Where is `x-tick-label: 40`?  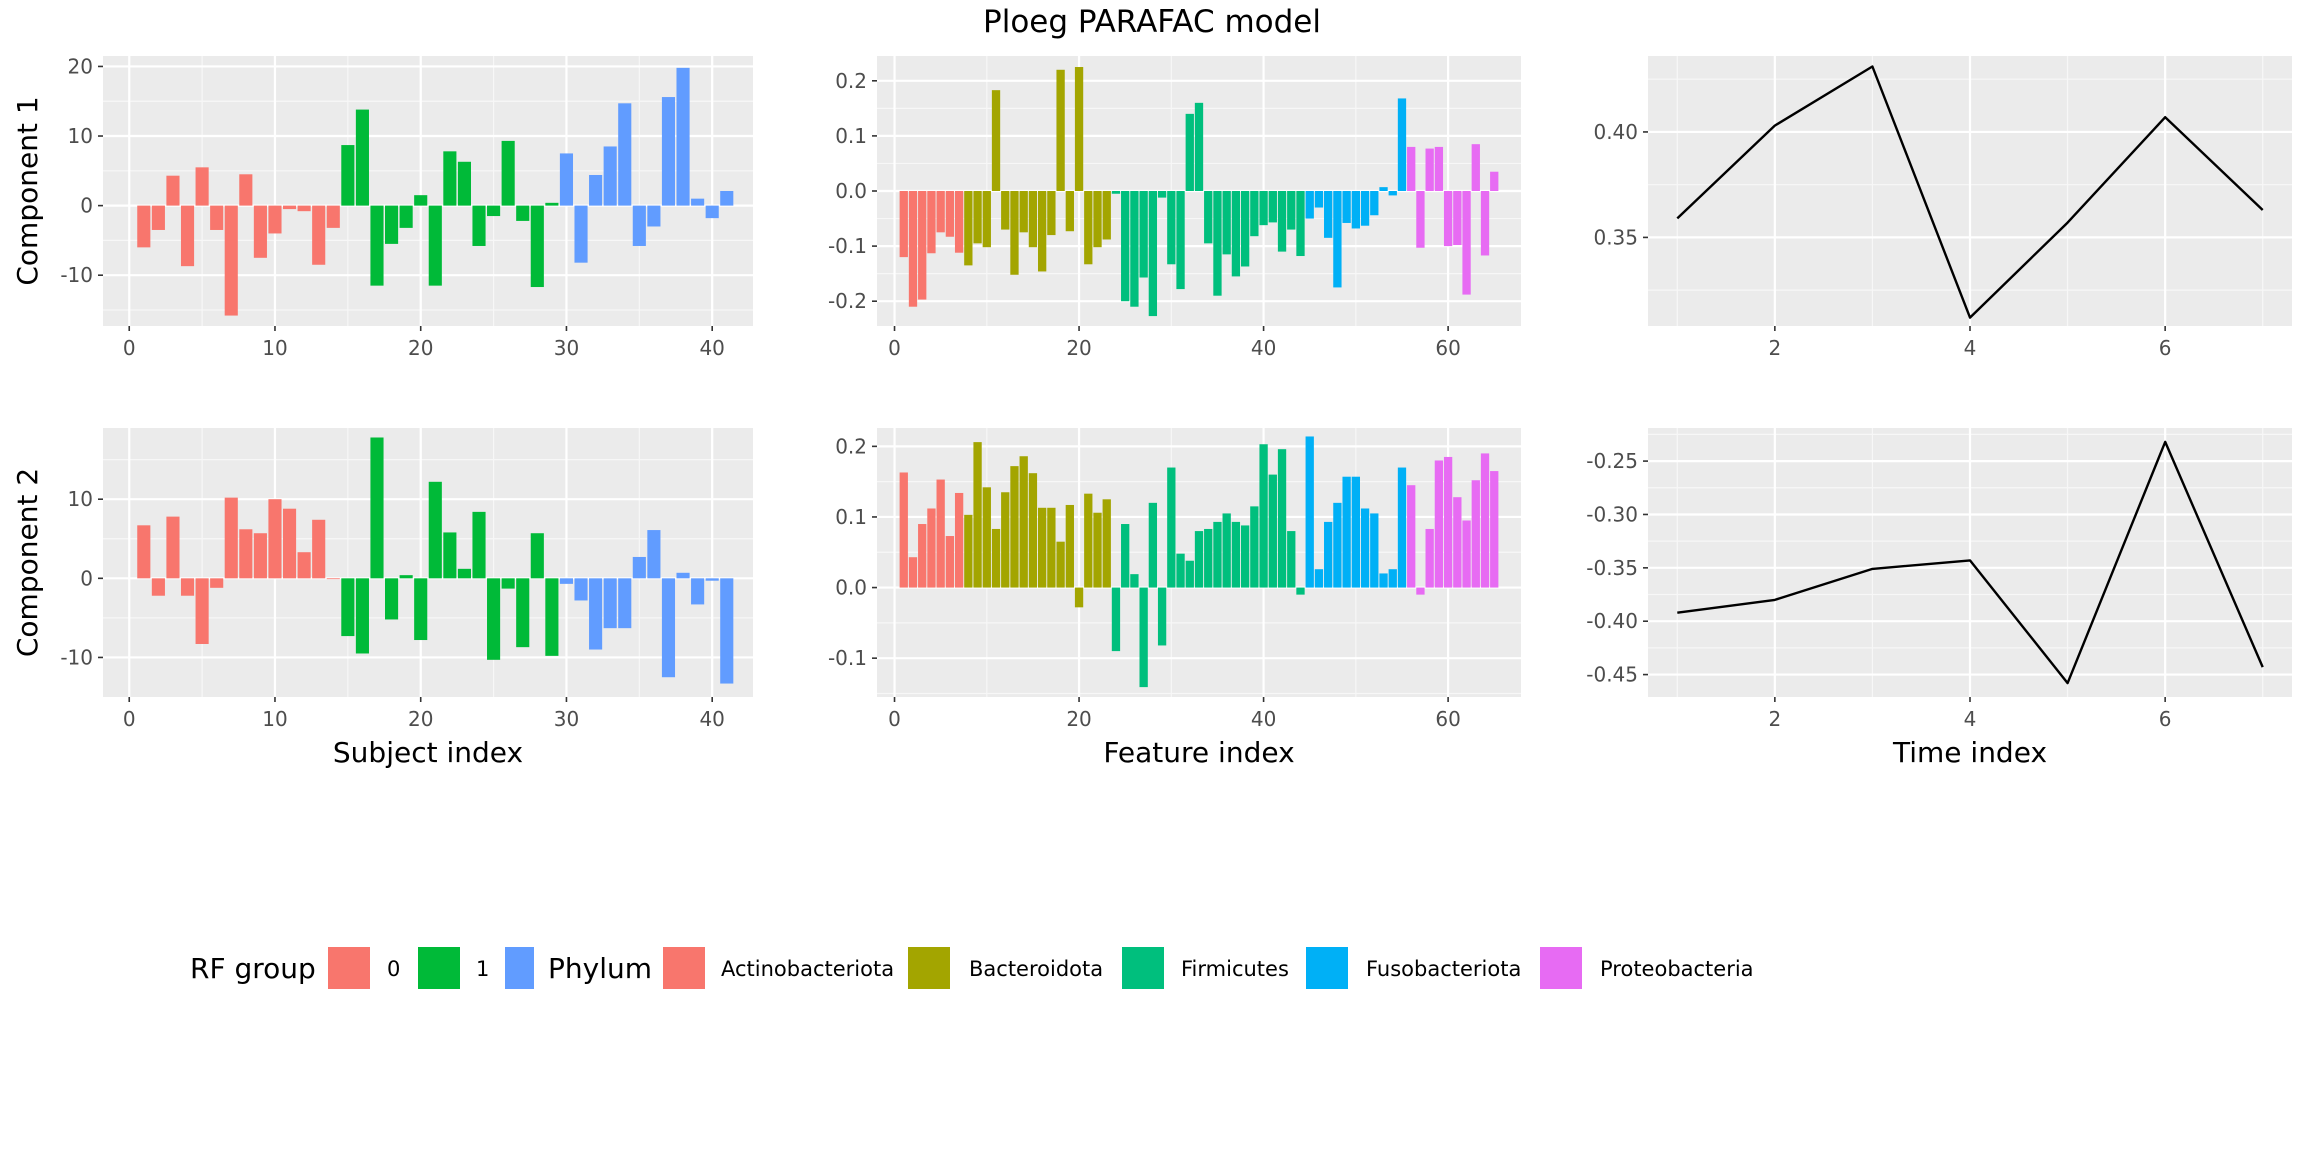
x-tick-label: 40 is located at coordinates (711, 719).